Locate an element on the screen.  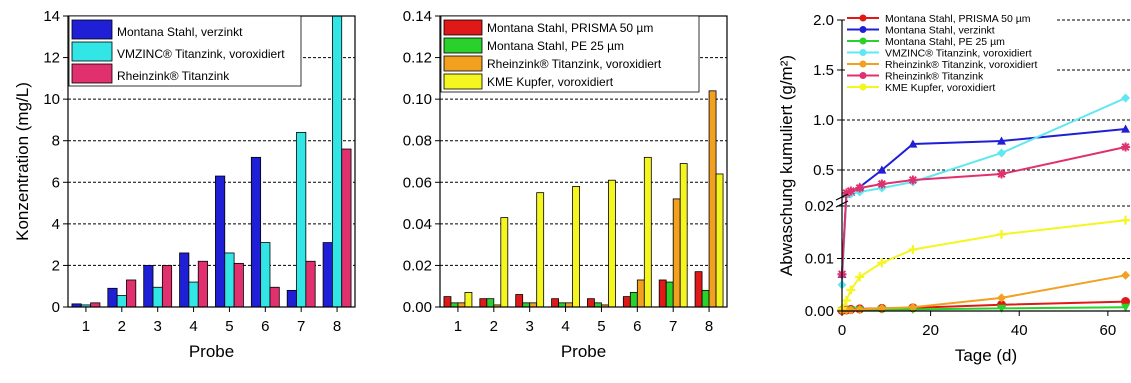
xtick-label-1-0: 1 is located at coordinates (458, 326).